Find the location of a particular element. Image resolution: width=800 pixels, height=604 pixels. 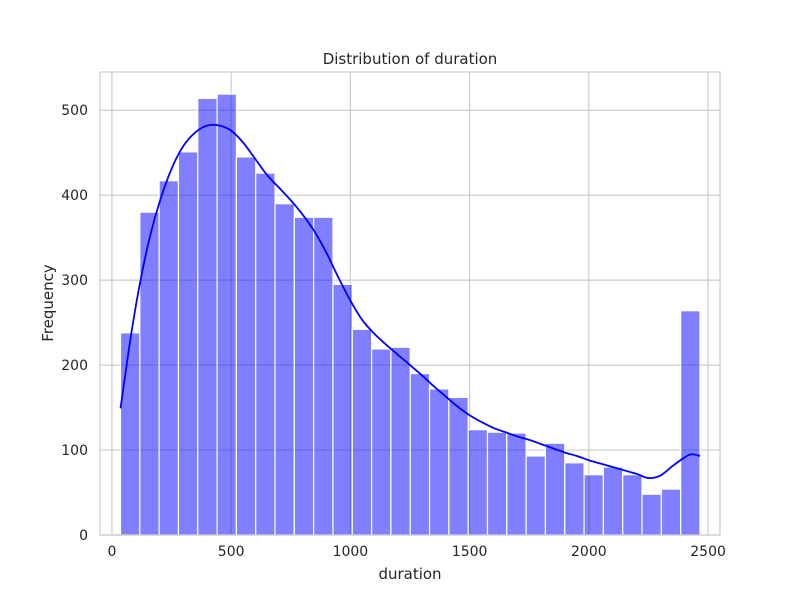

x-axis-label: duration is located at coordinates (409, 574).